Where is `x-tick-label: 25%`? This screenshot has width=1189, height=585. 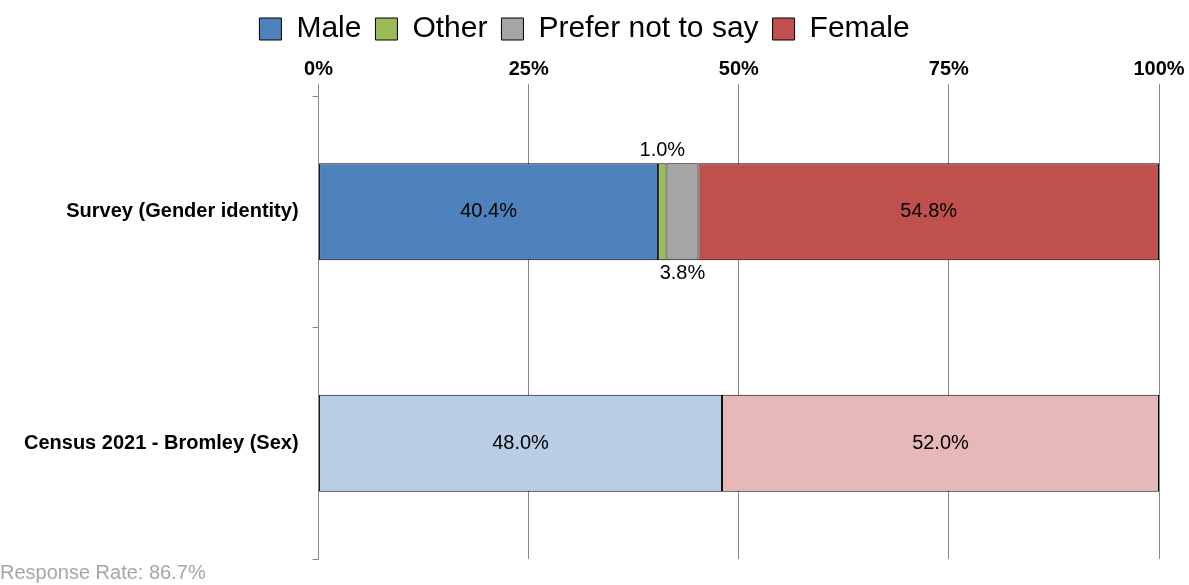
x-tick-label: 25% is located at coordinates (528, 67).